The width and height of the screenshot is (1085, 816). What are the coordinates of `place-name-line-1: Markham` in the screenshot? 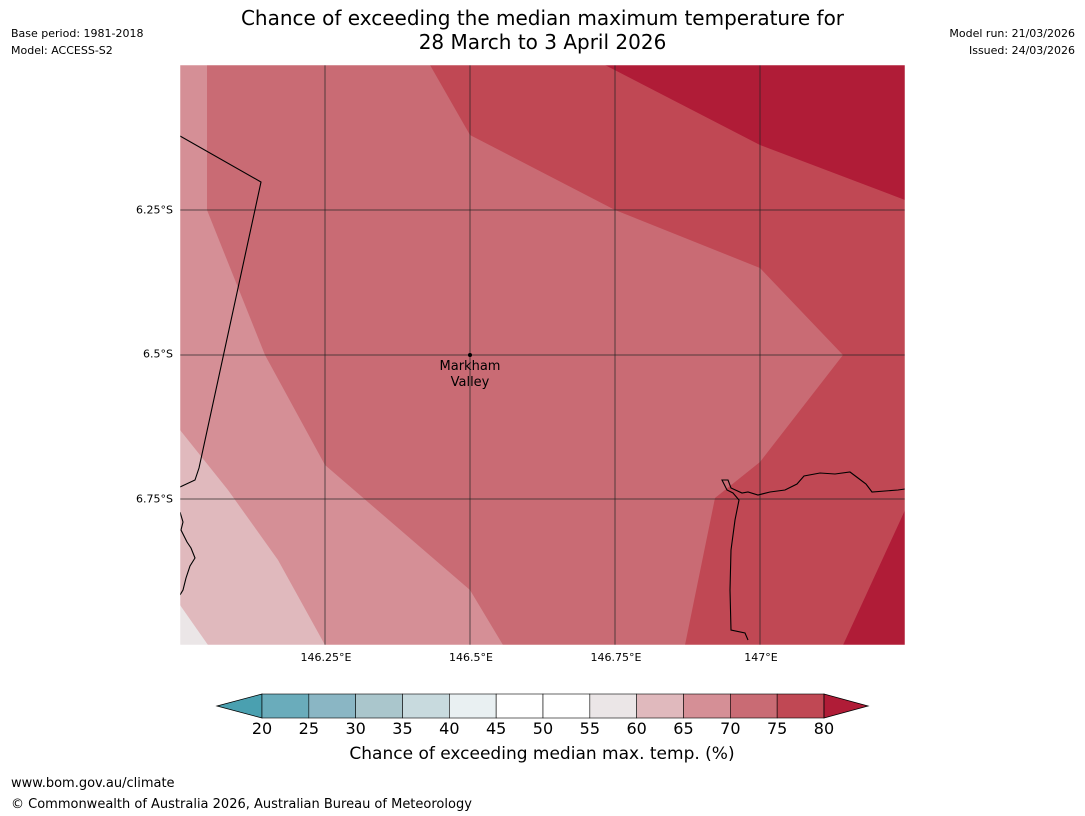 It's located at (470, 366).